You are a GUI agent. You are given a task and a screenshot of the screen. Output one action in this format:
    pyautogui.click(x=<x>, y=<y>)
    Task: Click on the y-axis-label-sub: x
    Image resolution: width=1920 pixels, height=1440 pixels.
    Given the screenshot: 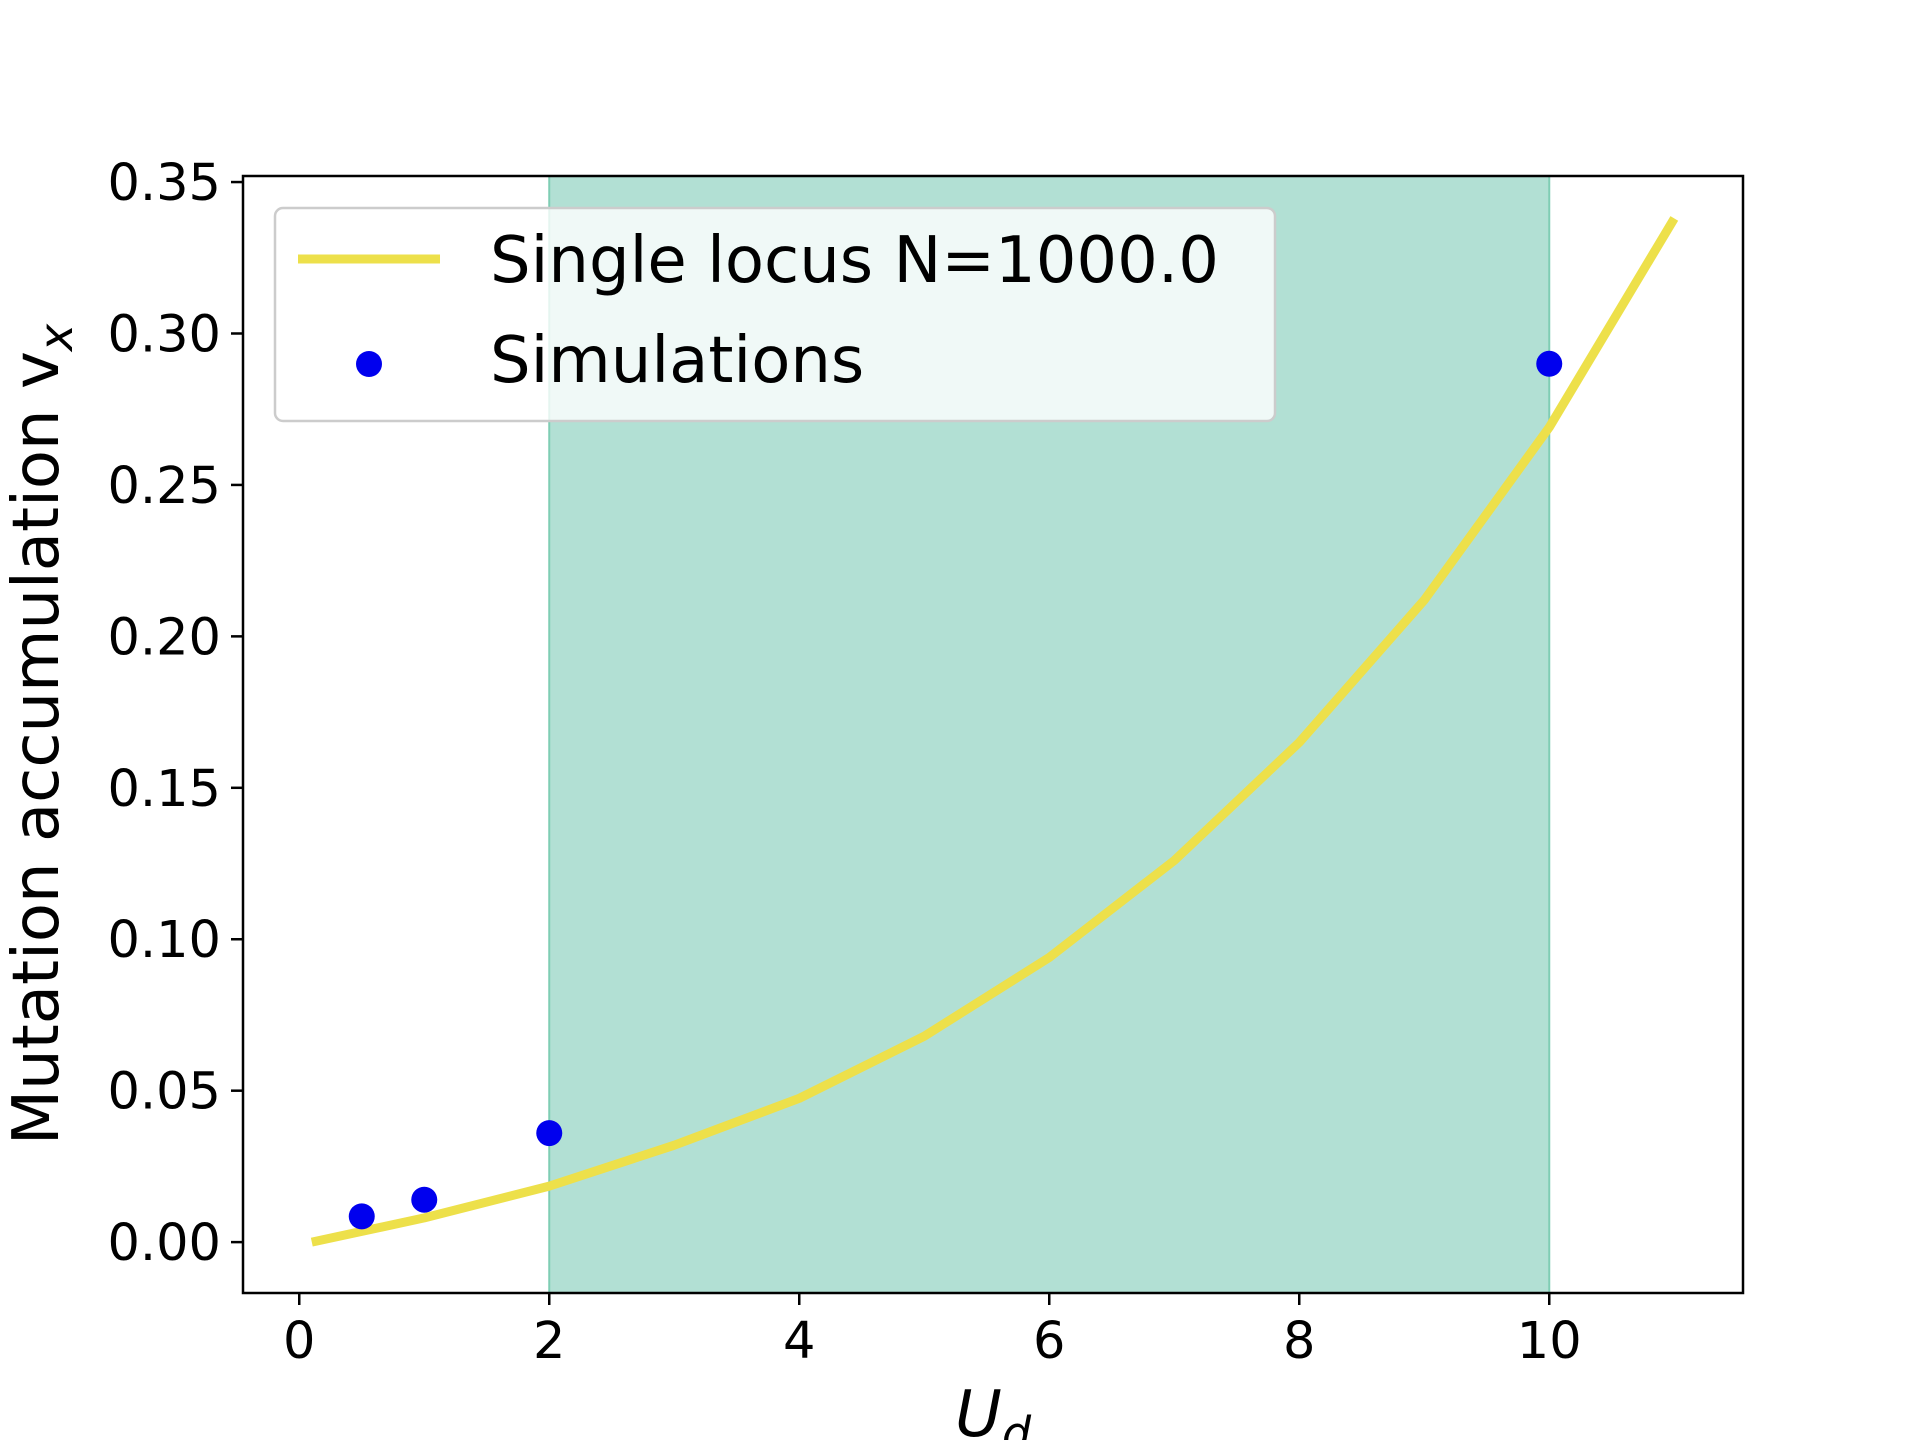 What is the action you would take?
    pyautogui.click(x=56, y=338)
    